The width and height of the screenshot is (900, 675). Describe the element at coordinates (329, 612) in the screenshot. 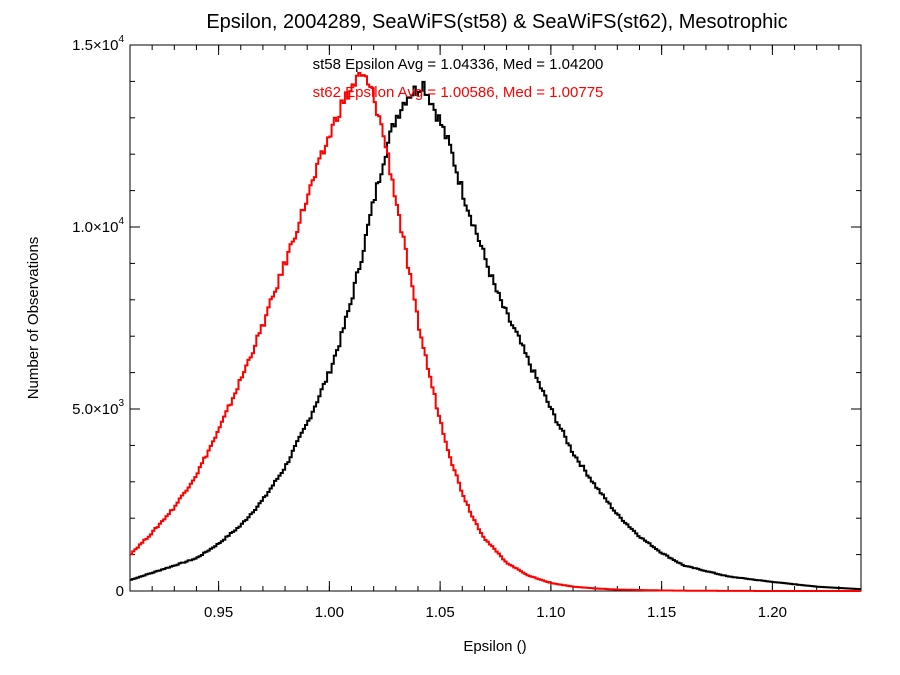

I see `x-tick-label: 1.00` at that location.